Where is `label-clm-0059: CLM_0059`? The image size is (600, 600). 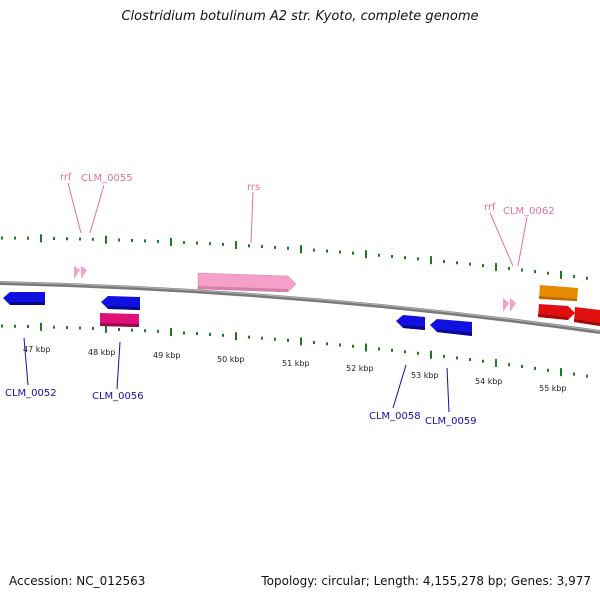 label-clm-0059: CLM_0059 is located at coordinates (451, 421).